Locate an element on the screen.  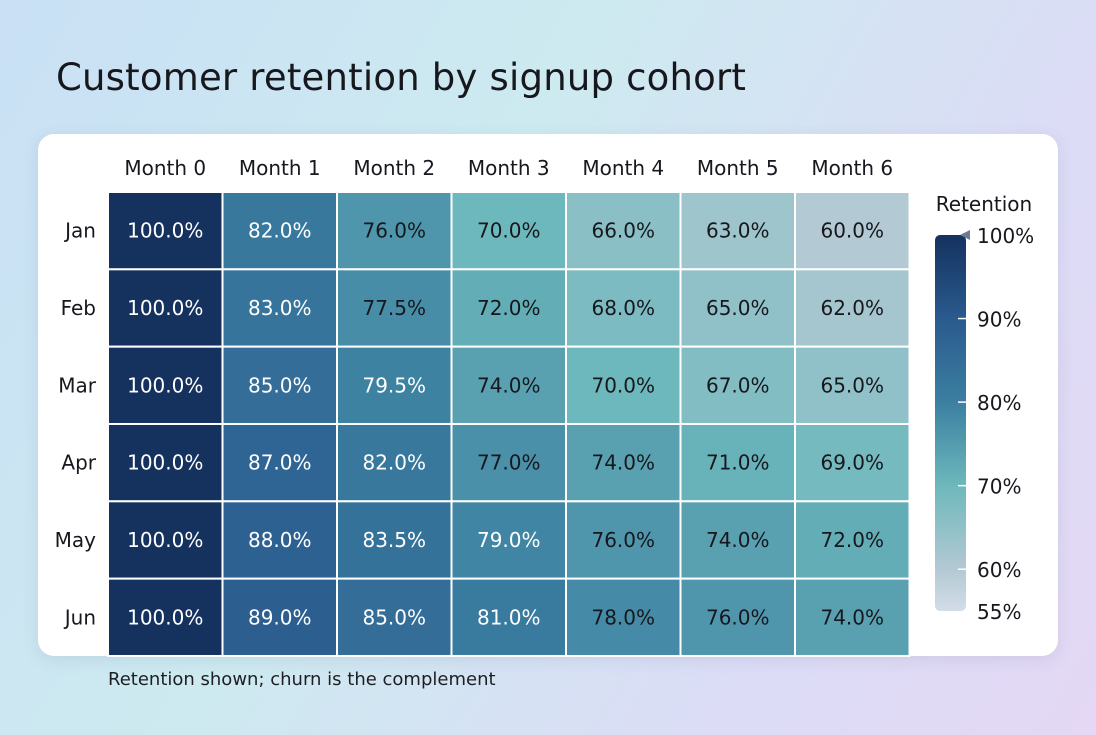
x-tick-label: Month 4 is located at coordinates (623, 168).